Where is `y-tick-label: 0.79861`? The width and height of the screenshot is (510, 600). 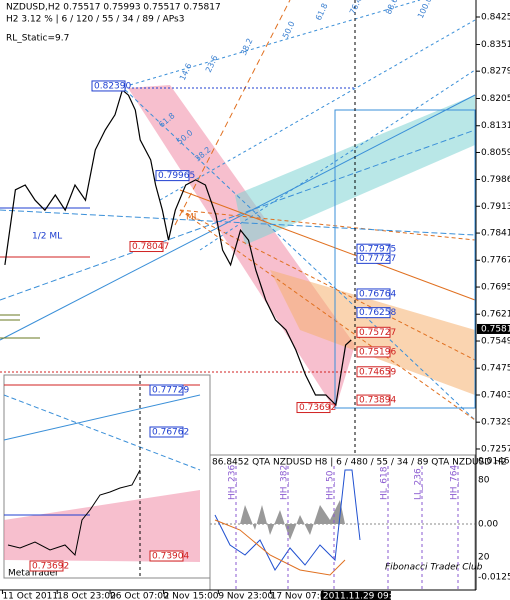 y-tick-label: 0.79861 is located at coordinates (495, 180).